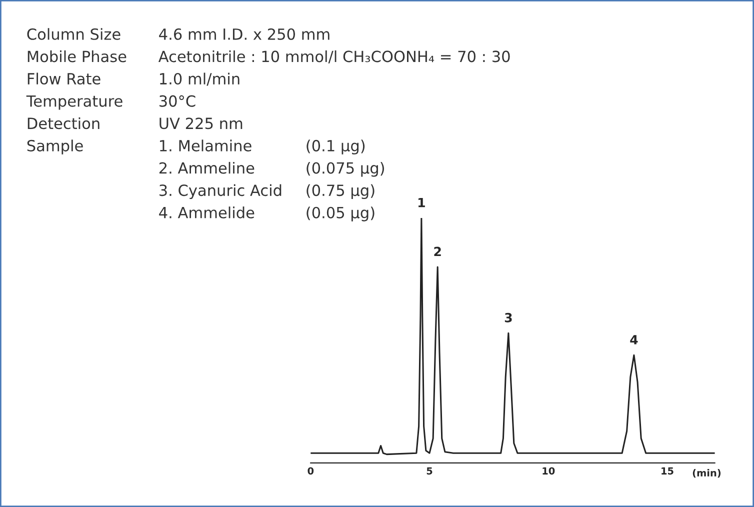  What do you see at coordinates (178, 101) in the screenshot?
I see `text: 30°C` at bounding box center [178, 101].